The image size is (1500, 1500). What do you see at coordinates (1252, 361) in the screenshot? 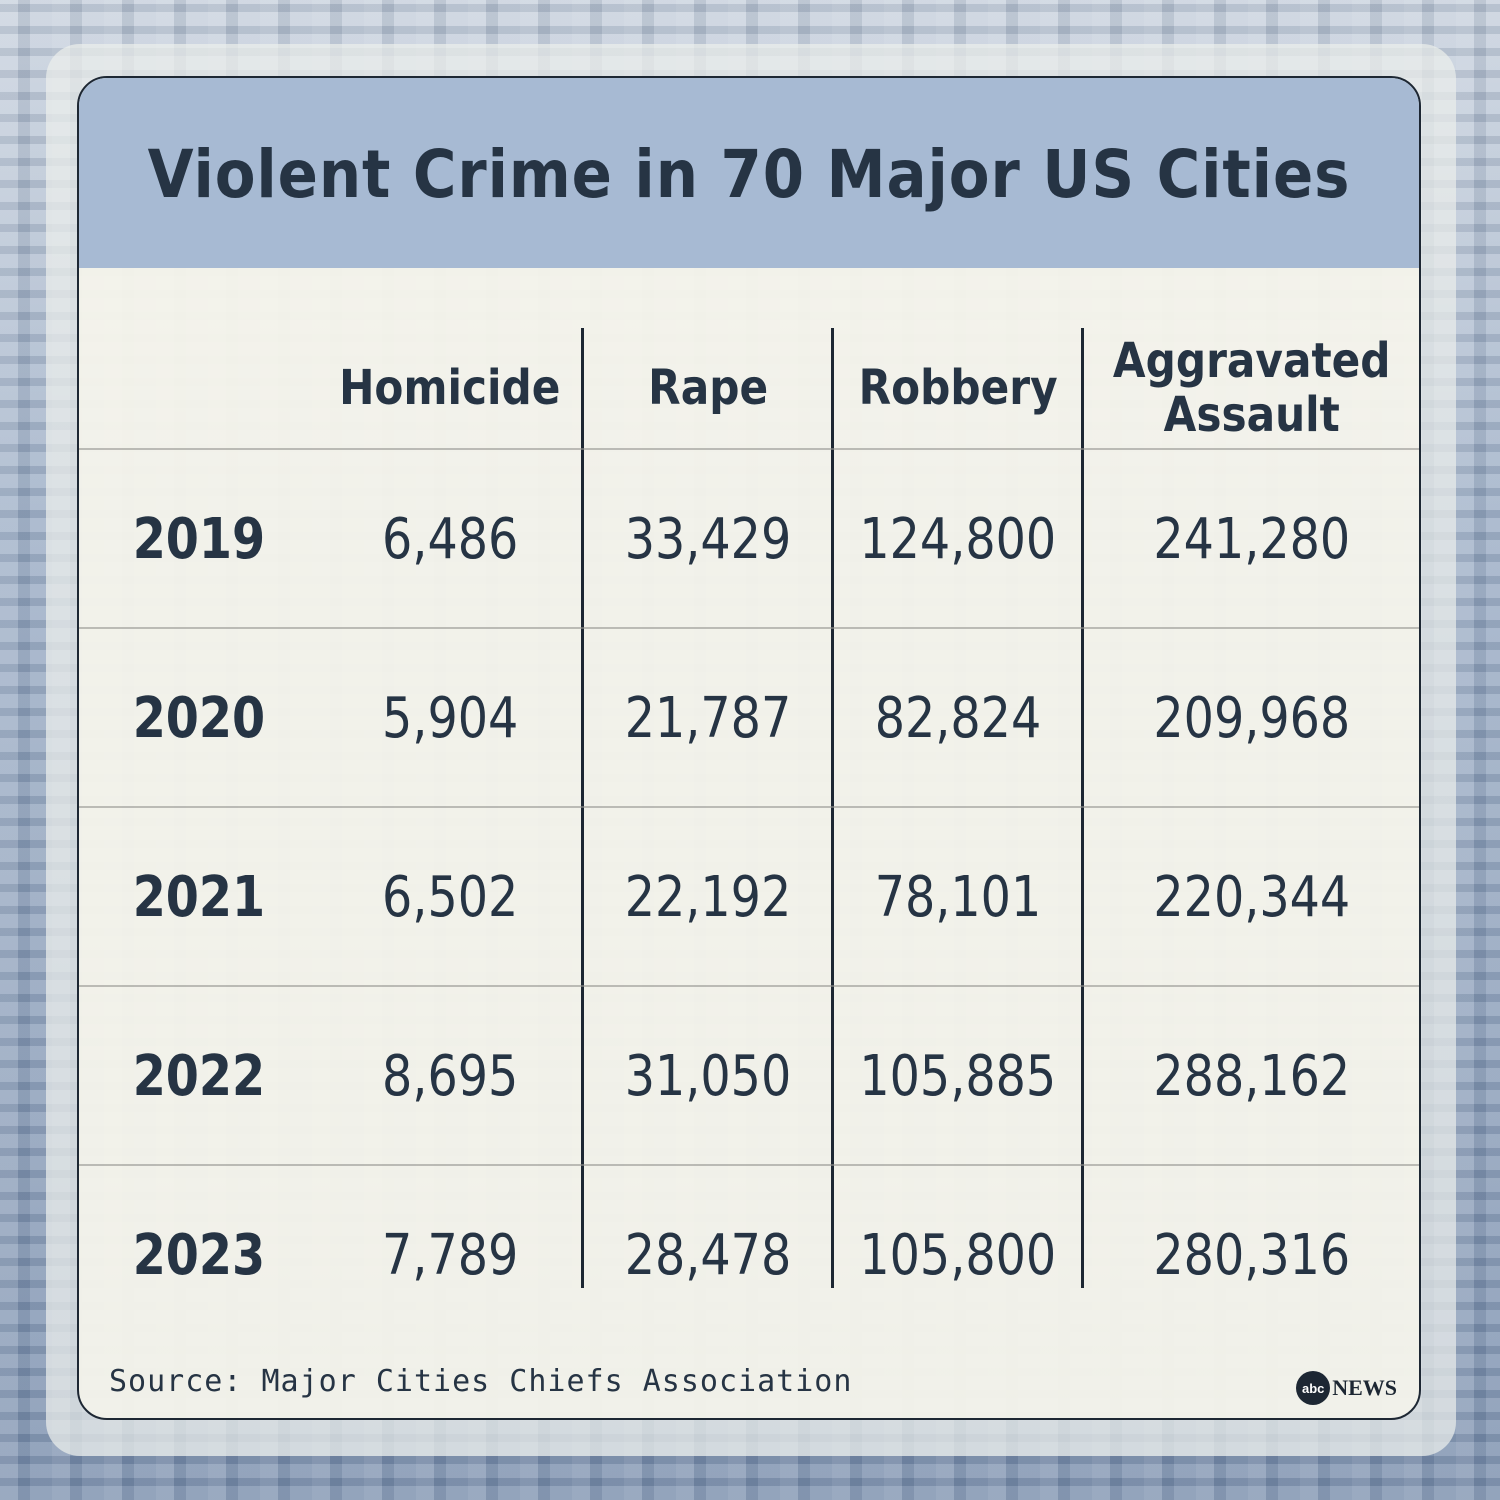
I see `column-header-line: Aggravated` at bounding box center [1252, 361].